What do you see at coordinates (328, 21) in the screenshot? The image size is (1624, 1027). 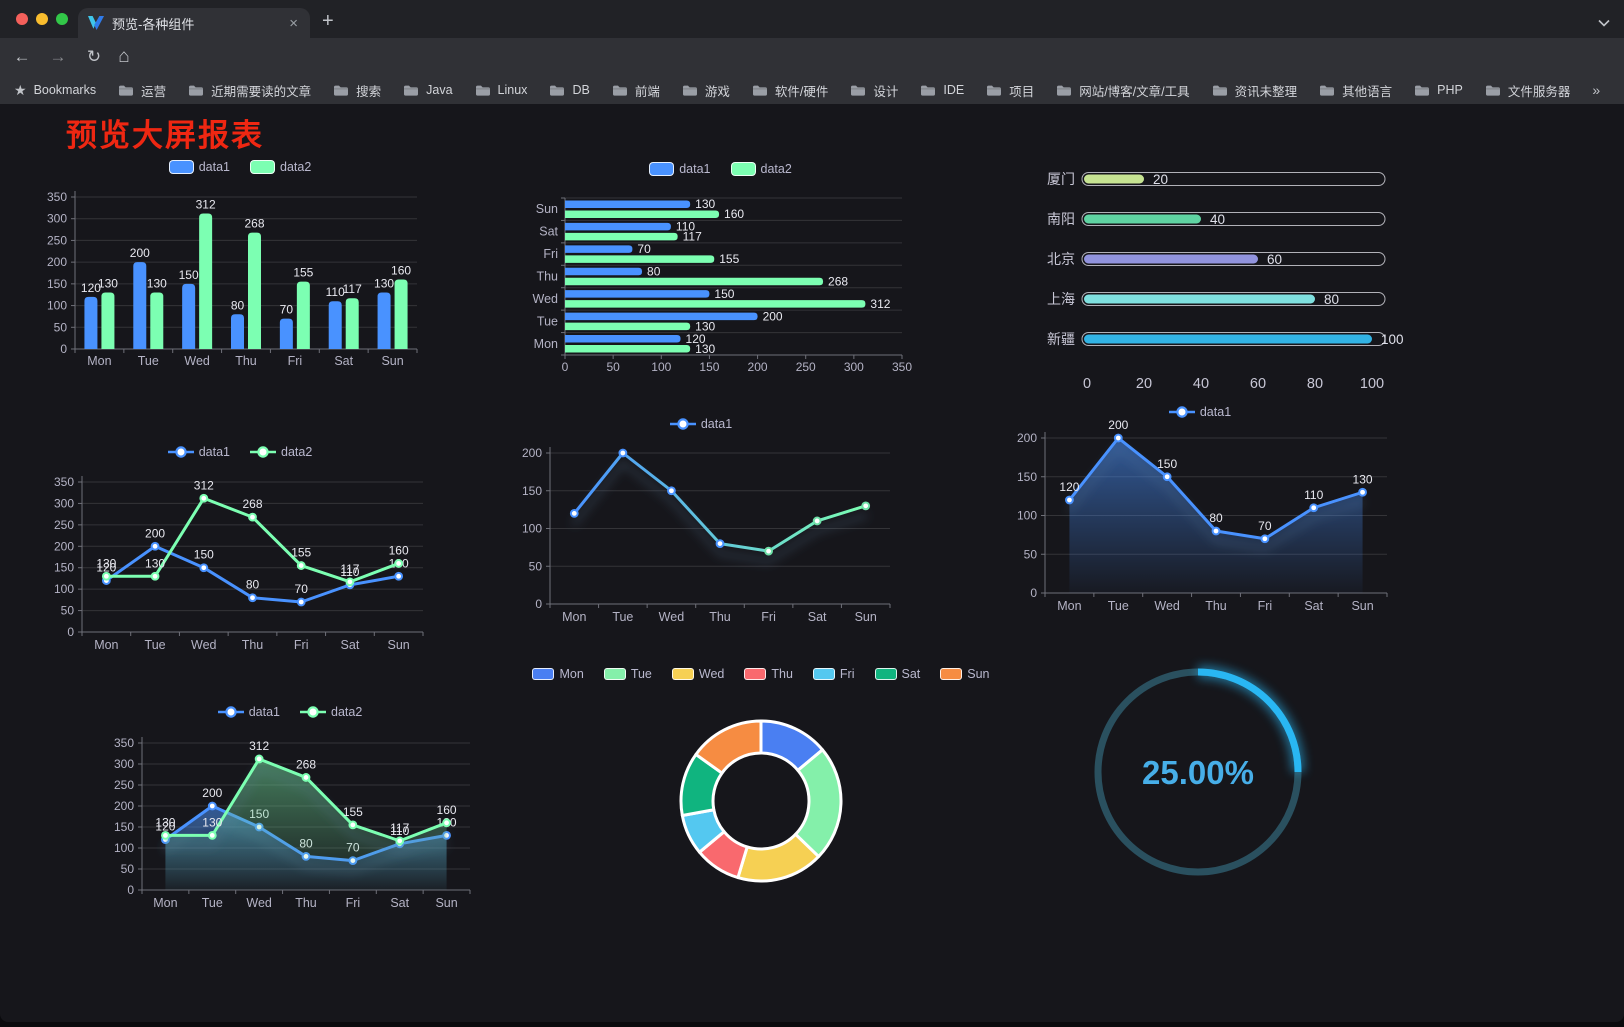 I see `new-tab-button: +` at bounding box center [328, 21].